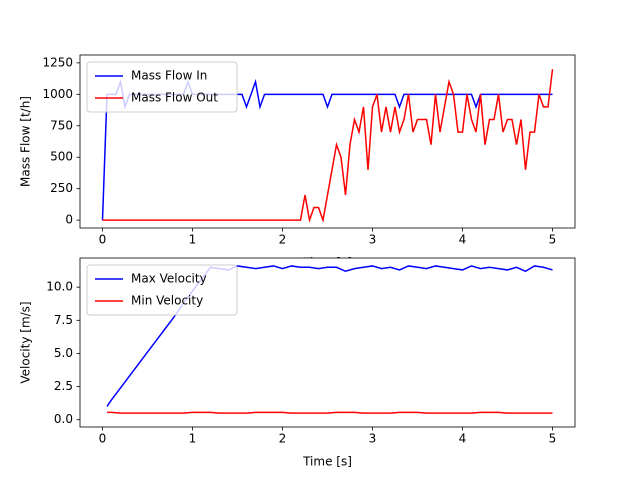 This screenshot has width=640, height=480. I want to click on y-tick-label: 500, so click(61, 157).